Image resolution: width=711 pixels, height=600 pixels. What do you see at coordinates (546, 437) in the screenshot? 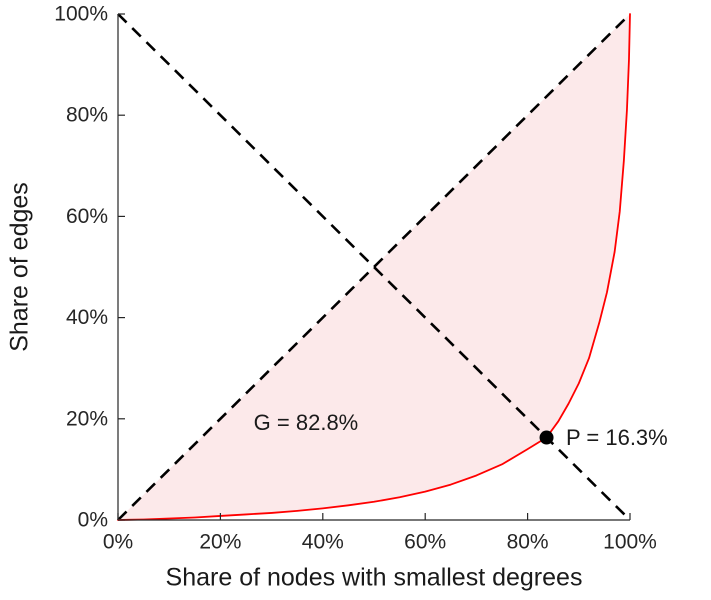
I see `intersection-point` at bounding box center [546, 437].